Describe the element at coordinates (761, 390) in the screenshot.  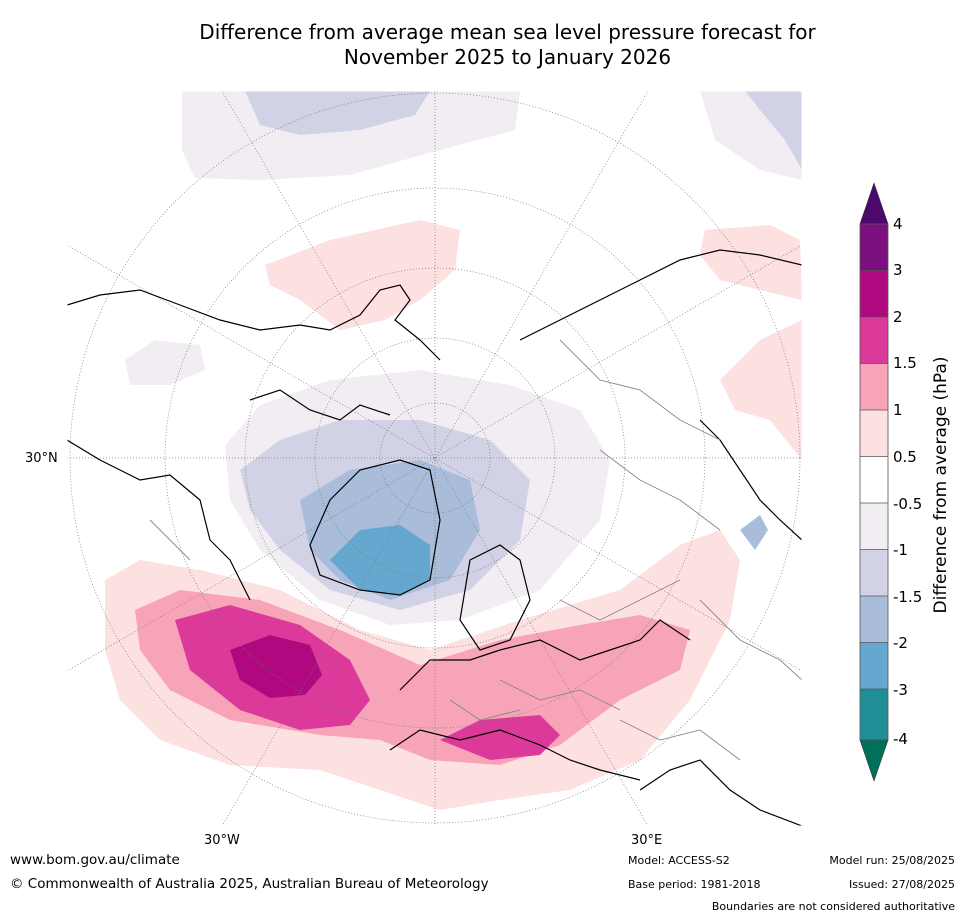
I see `positive-anomaly-east-asia` at that location.